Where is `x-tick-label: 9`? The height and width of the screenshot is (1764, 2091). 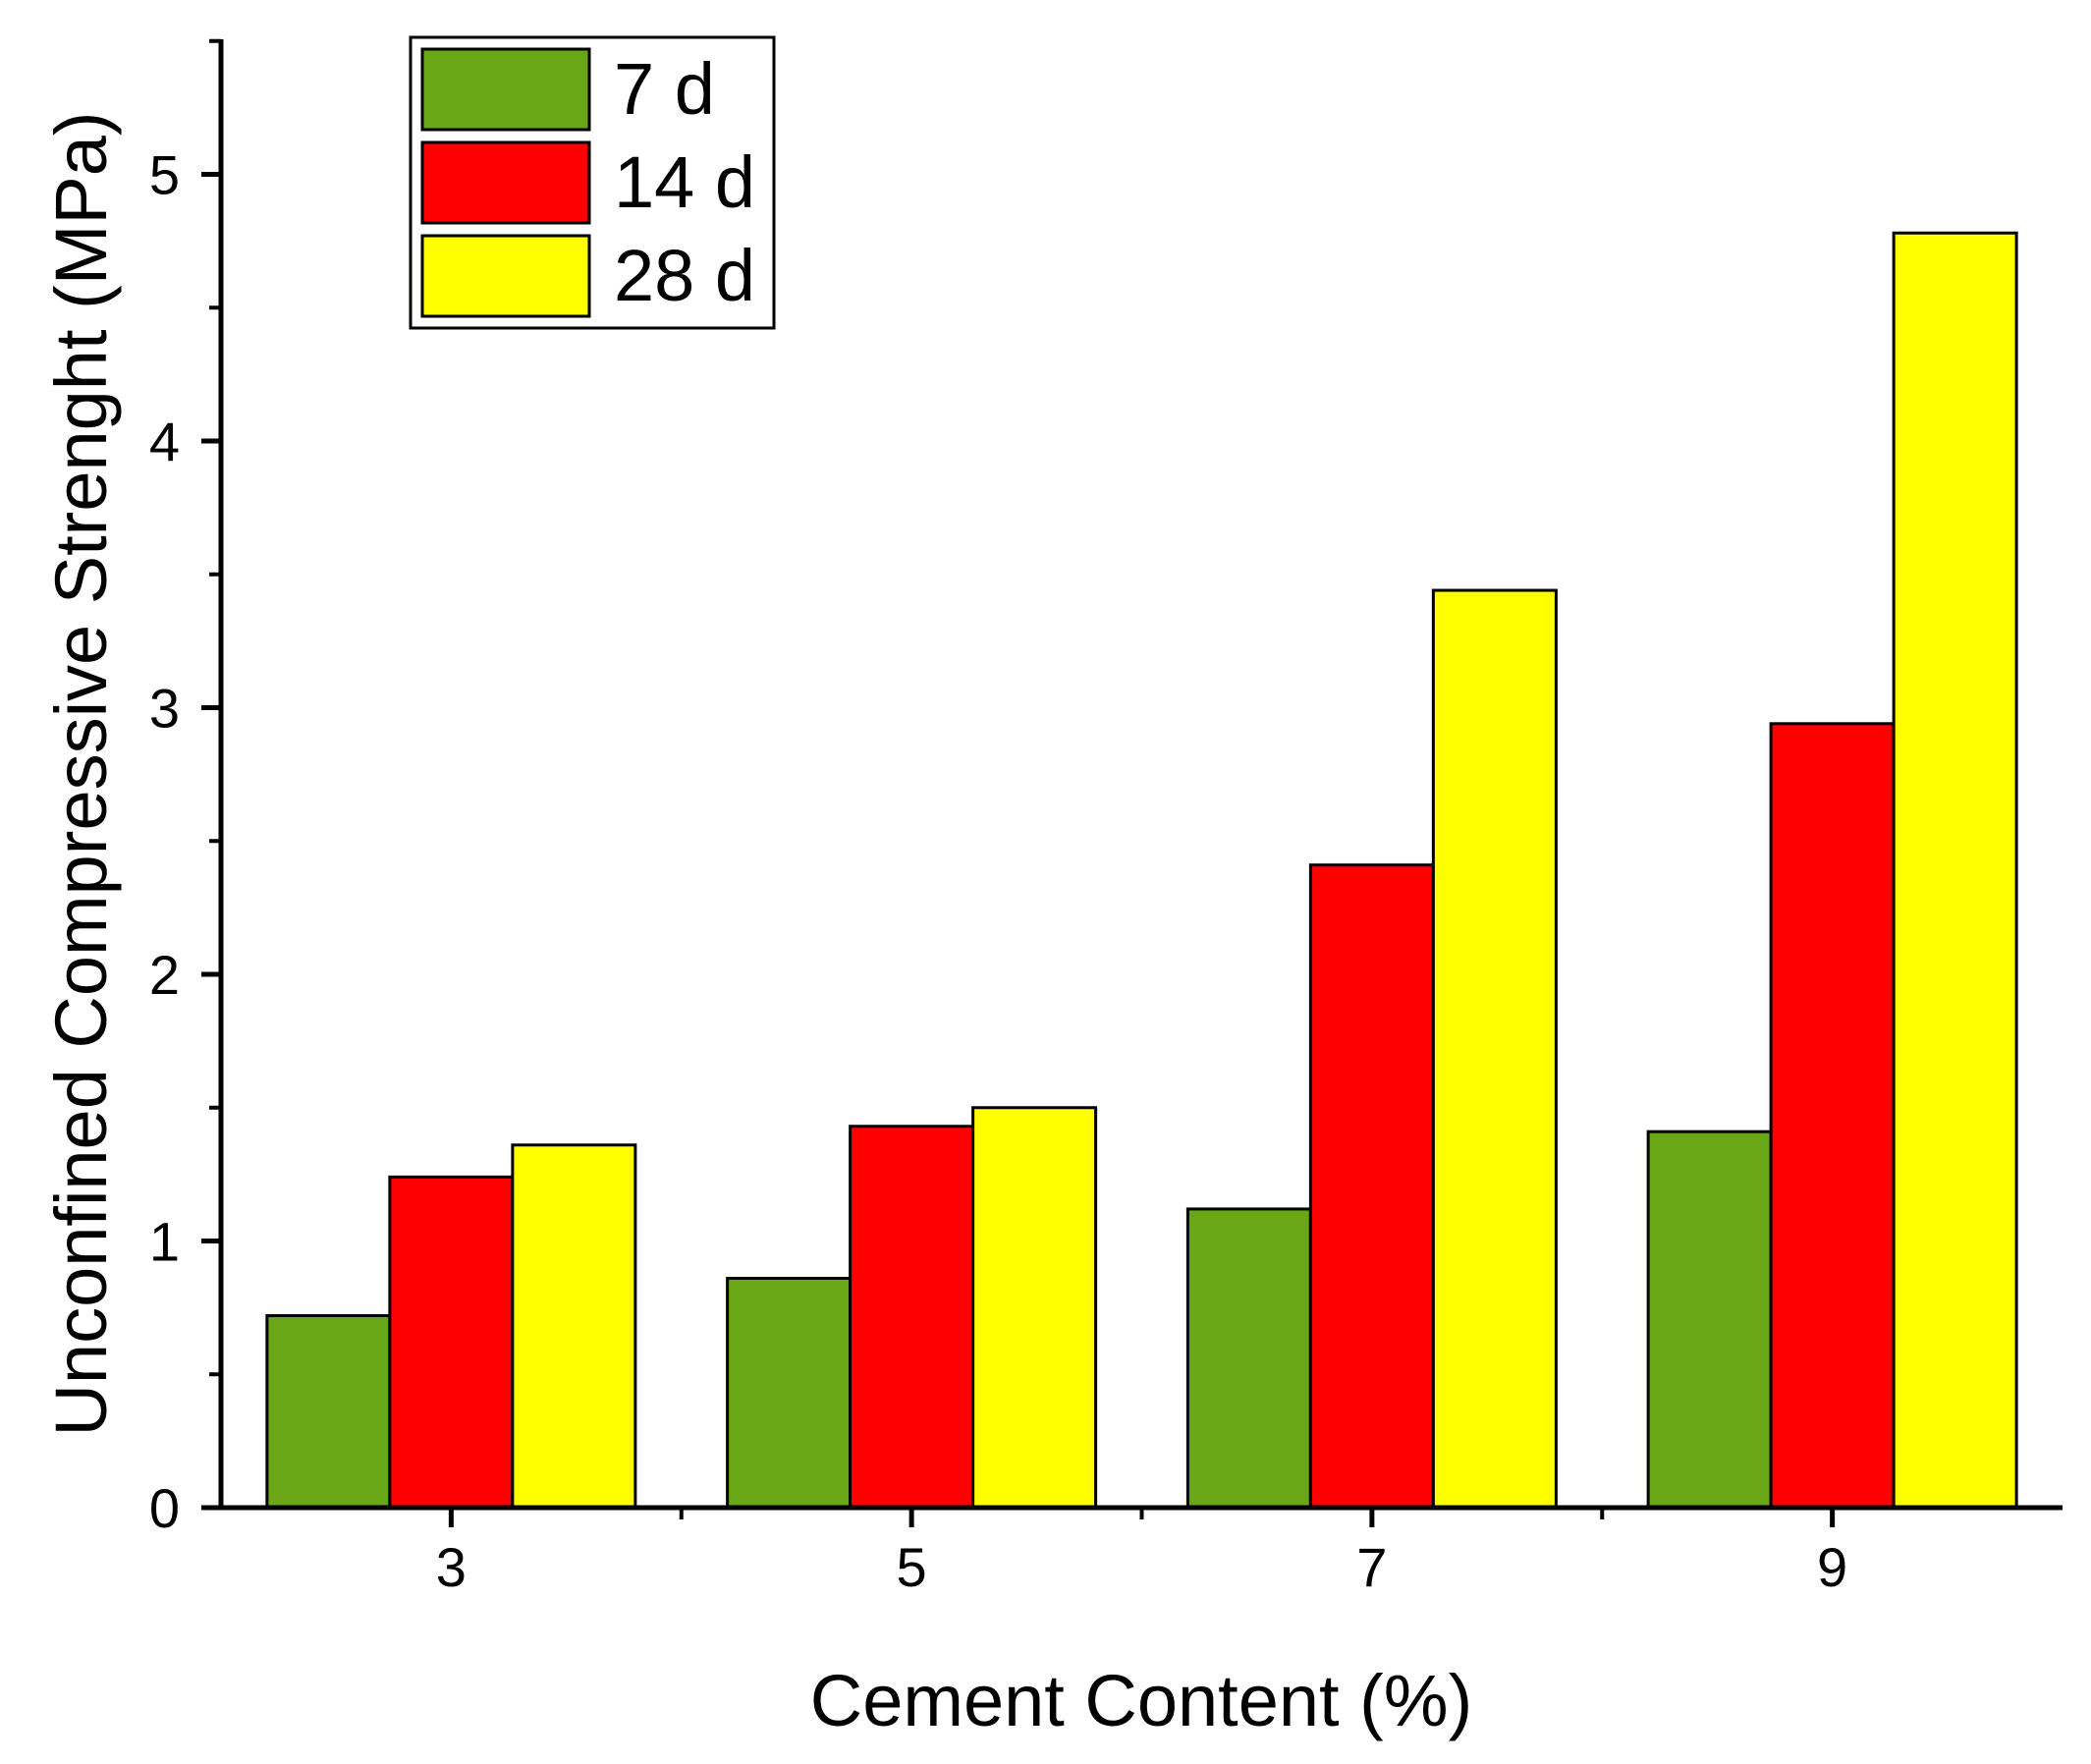
x-tick-label: 9 is located at coordinates (1832, 1567).